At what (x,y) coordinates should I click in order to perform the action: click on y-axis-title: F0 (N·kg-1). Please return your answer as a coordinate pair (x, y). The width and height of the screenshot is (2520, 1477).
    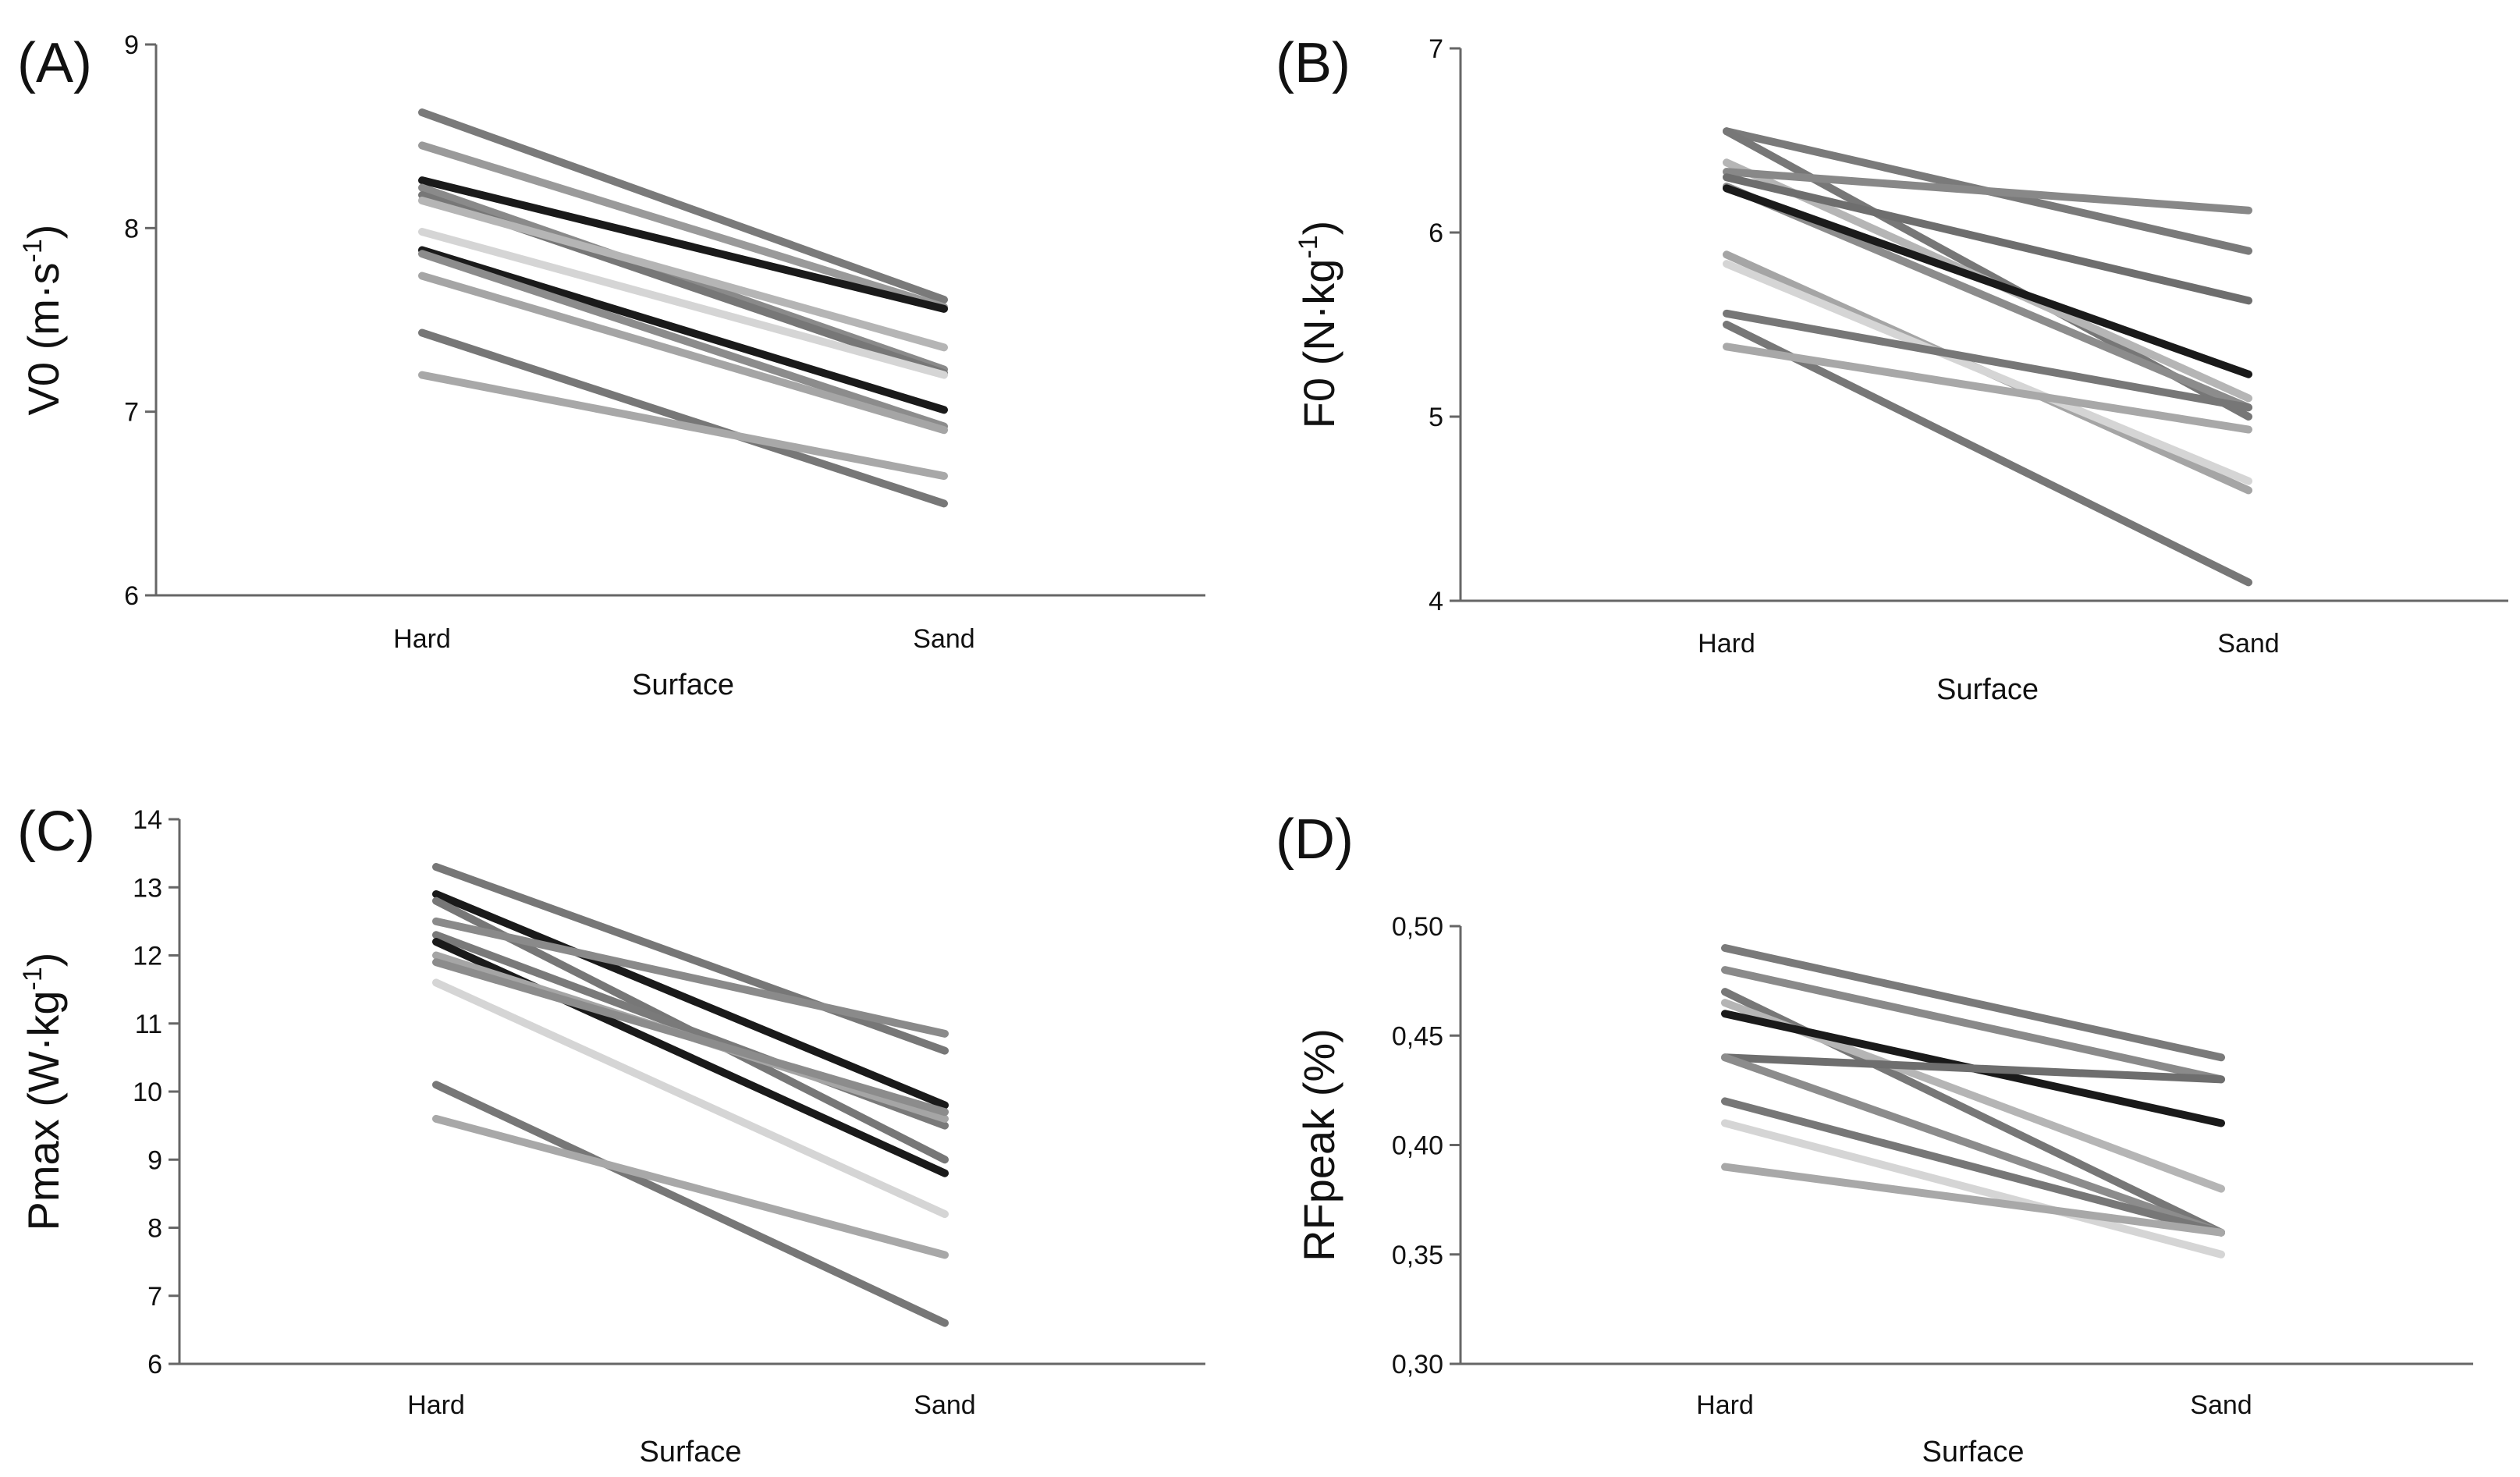
    Looking at the image, I should click on (1318, 325).